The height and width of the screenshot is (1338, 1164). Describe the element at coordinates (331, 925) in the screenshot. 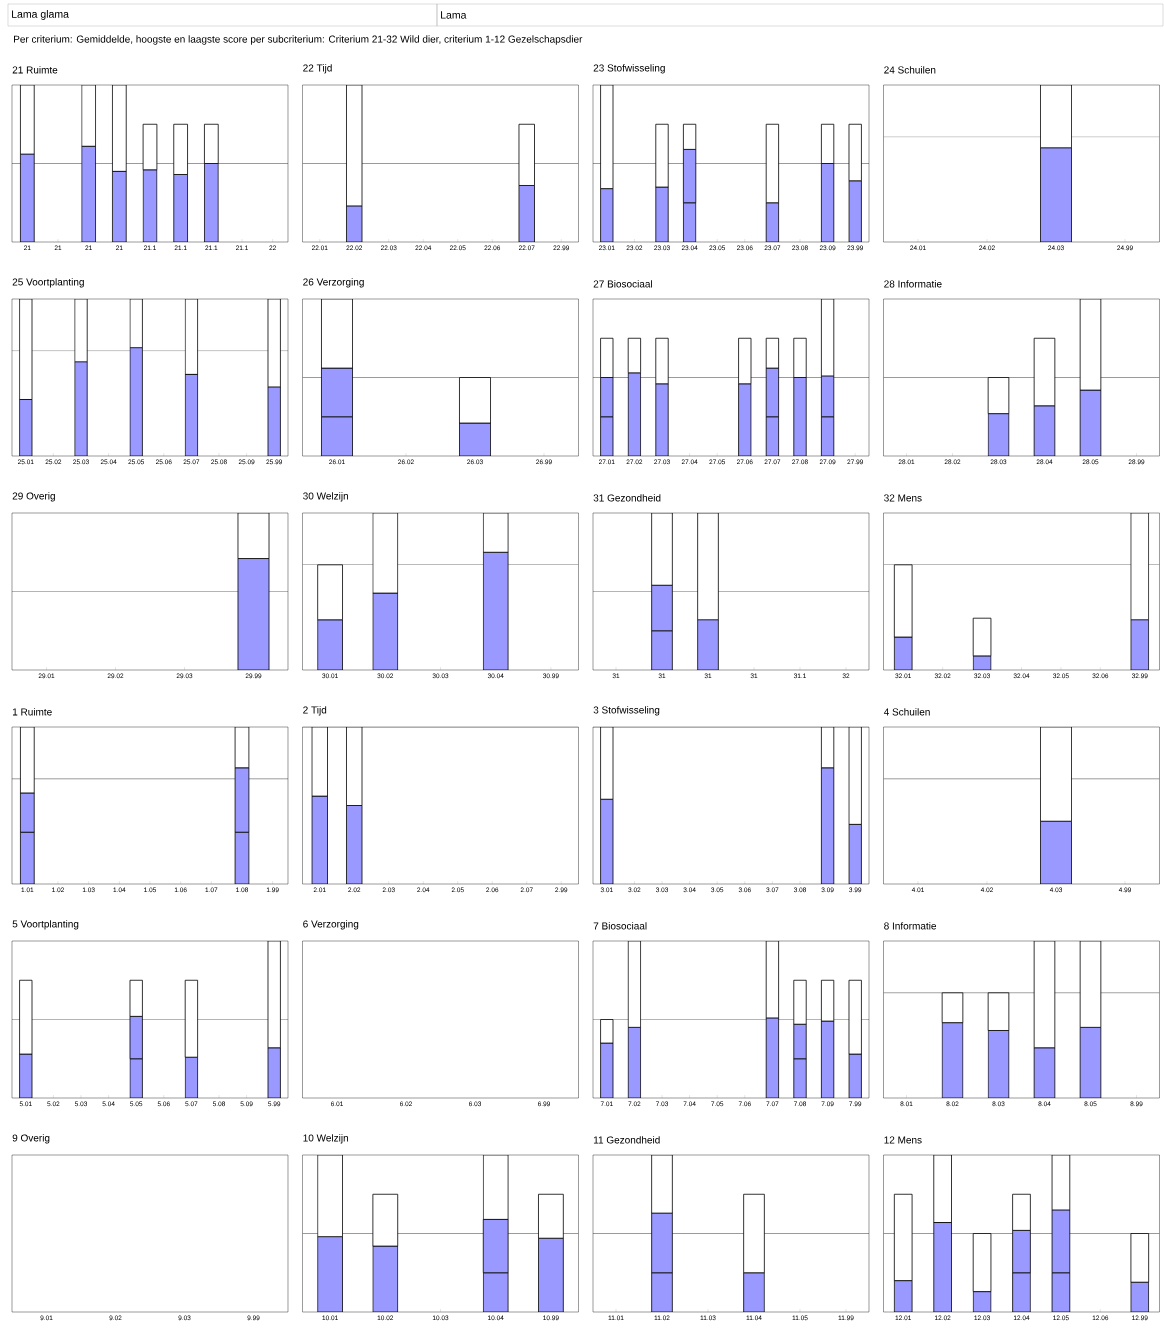

I see `text: 6 Verzorging` at that location.